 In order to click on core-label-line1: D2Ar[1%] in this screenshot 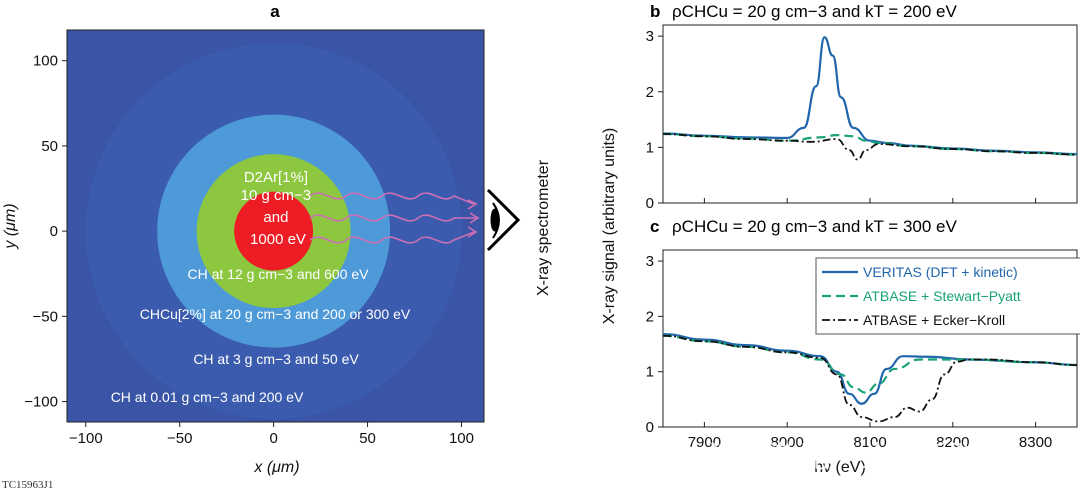, I will do `click(276, 177)`.